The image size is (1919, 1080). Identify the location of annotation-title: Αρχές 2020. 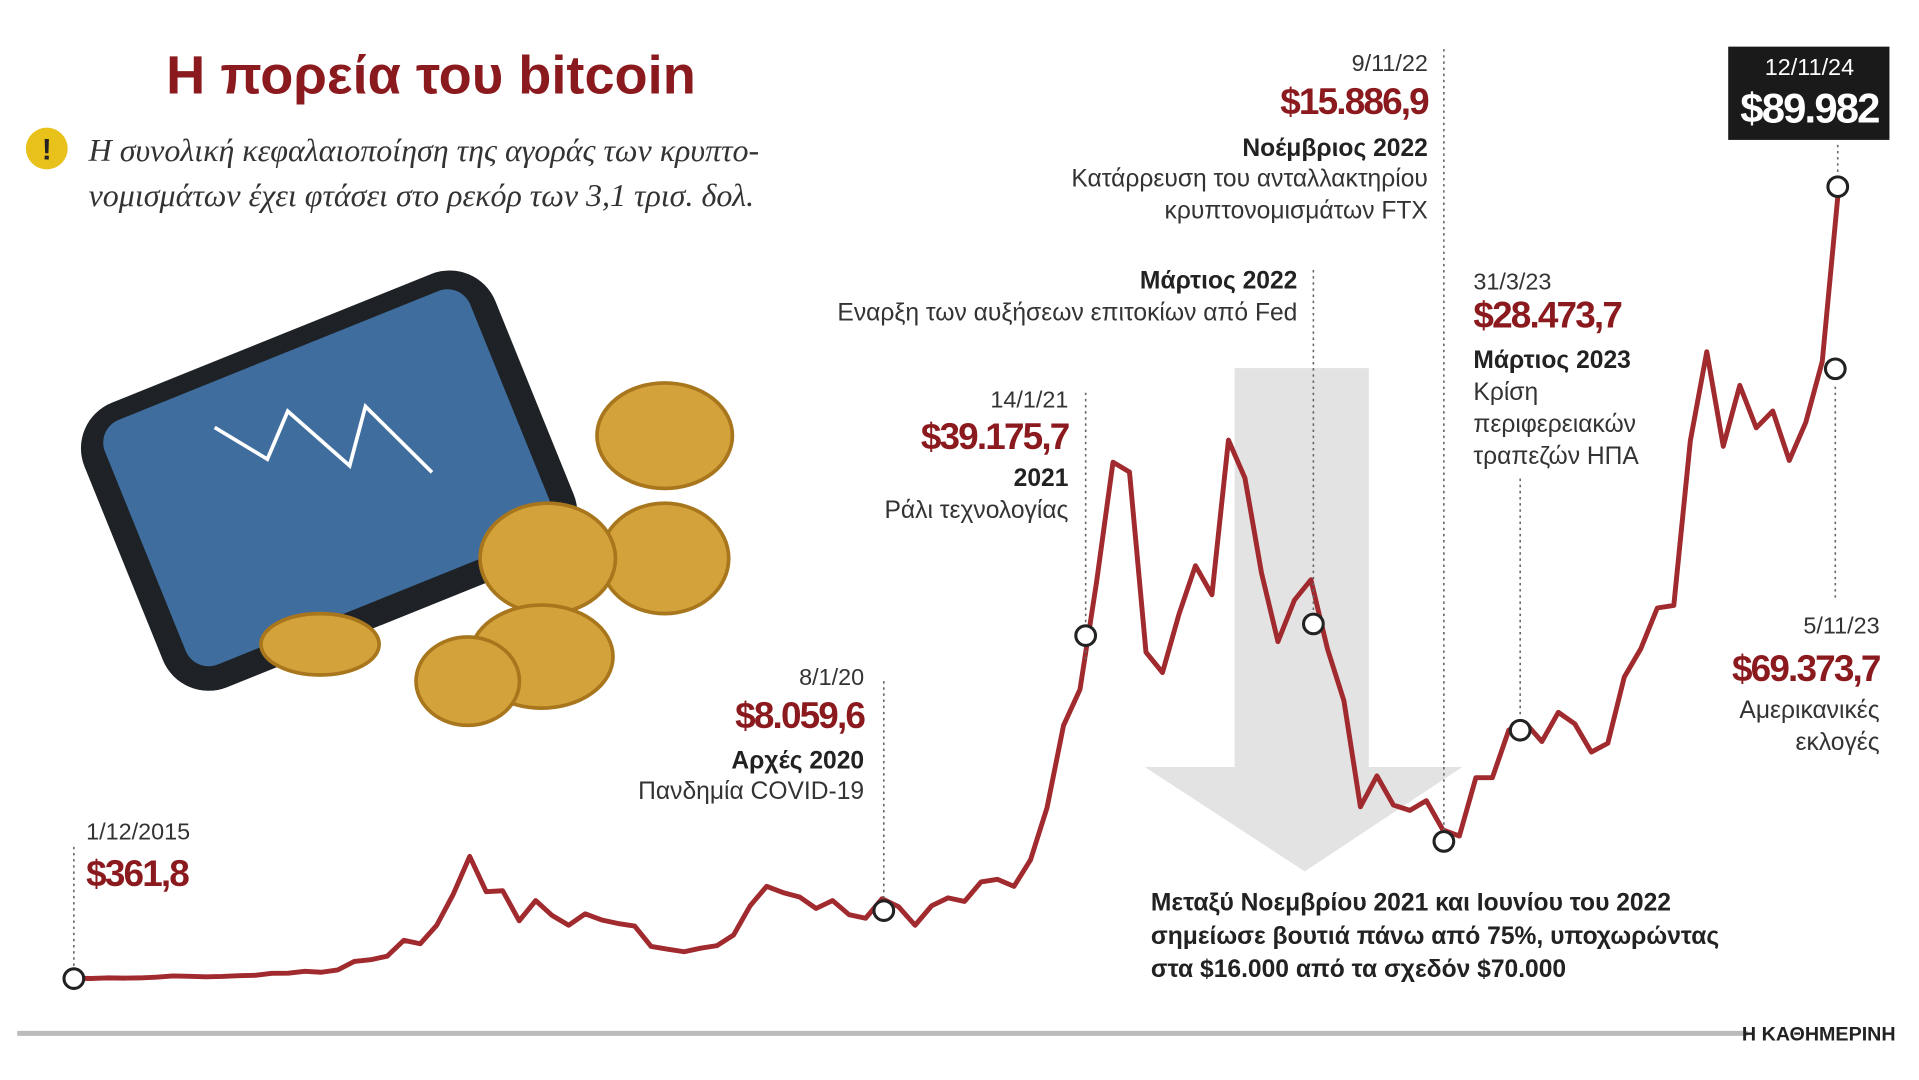
(797, 760).